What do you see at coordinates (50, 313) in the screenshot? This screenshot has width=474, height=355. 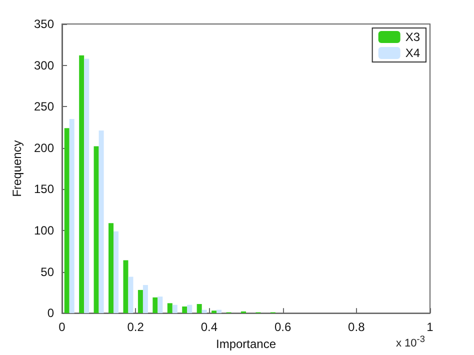 I see `y-tick-label: 0` at bounding box center [50, 313].